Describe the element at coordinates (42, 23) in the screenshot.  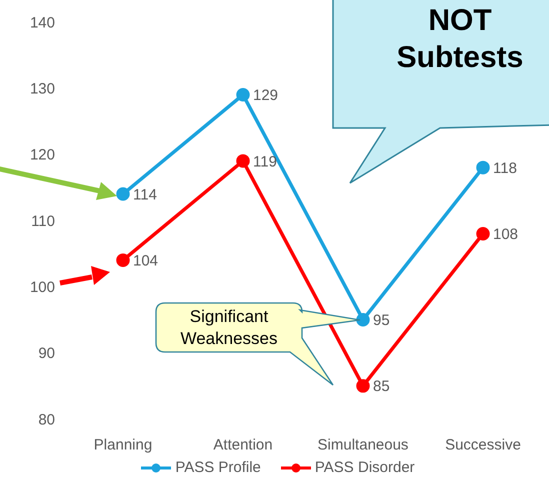
I see `y-tick-label: 140` at that location.